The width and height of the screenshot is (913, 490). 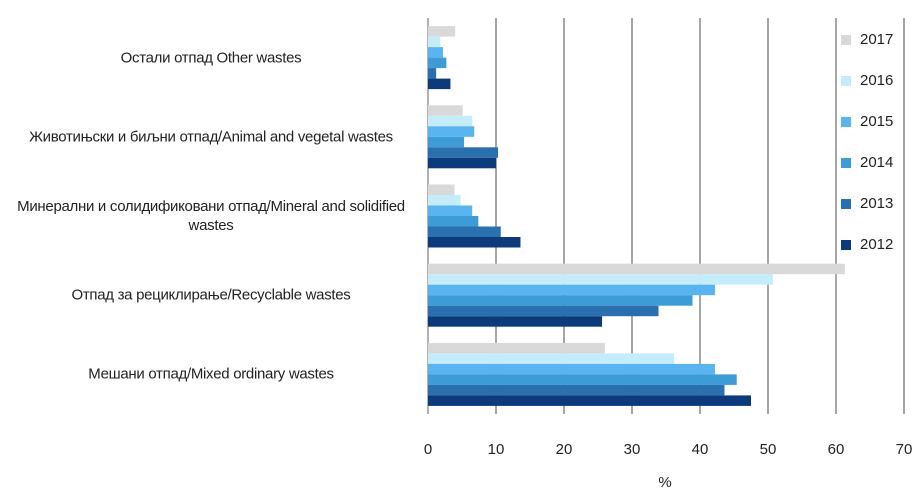 I want to click on legend-label: 2012, so click(x=876, y=244).